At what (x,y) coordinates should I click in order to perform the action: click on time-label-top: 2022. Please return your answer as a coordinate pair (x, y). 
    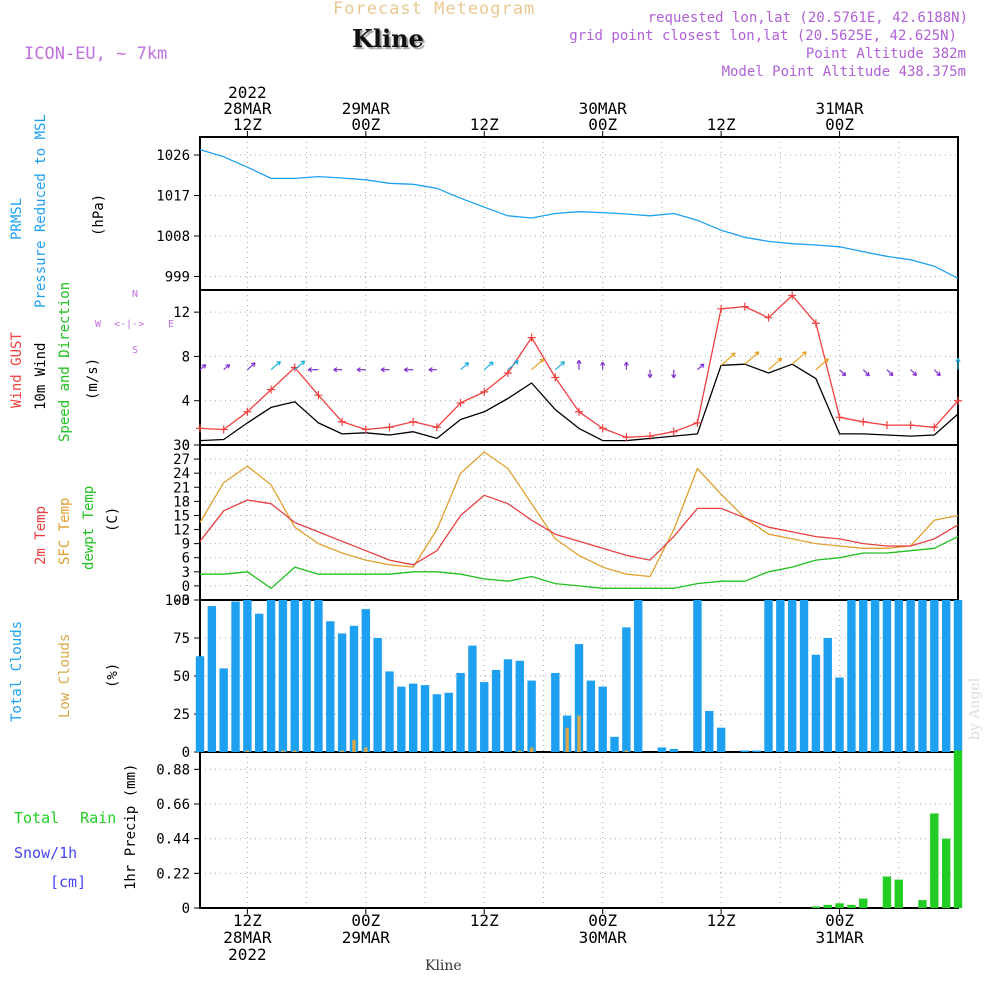
    Looking at the image, I should click on (247, 92).